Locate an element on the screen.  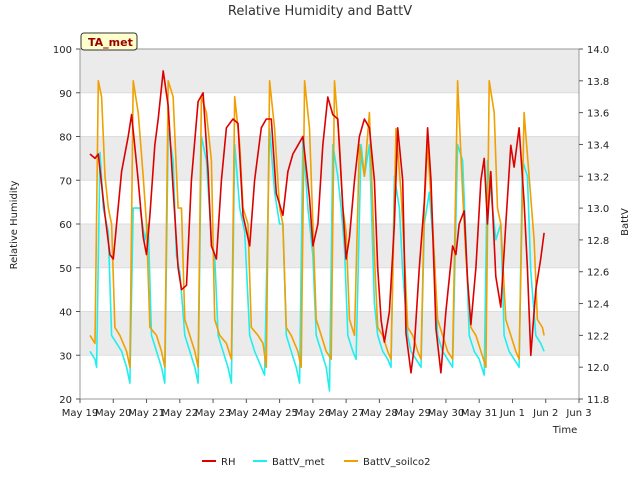
x-tick-label: May 30 is located at coordinates (446, 413).